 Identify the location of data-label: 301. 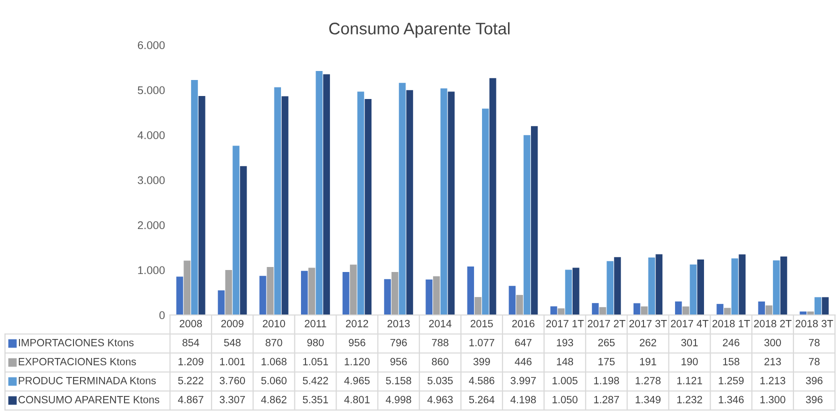
(689, 342).